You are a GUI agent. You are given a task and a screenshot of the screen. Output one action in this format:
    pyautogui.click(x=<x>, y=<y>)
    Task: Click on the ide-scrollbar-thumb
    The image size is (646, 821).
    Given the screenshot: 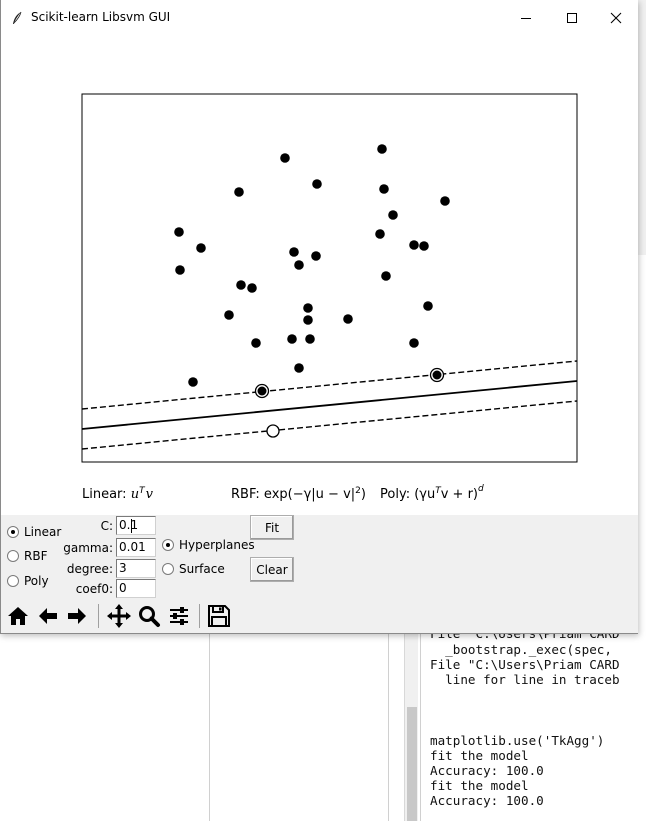 What is the action you would take?
    pyautogui.click(x=412, y=764)
    